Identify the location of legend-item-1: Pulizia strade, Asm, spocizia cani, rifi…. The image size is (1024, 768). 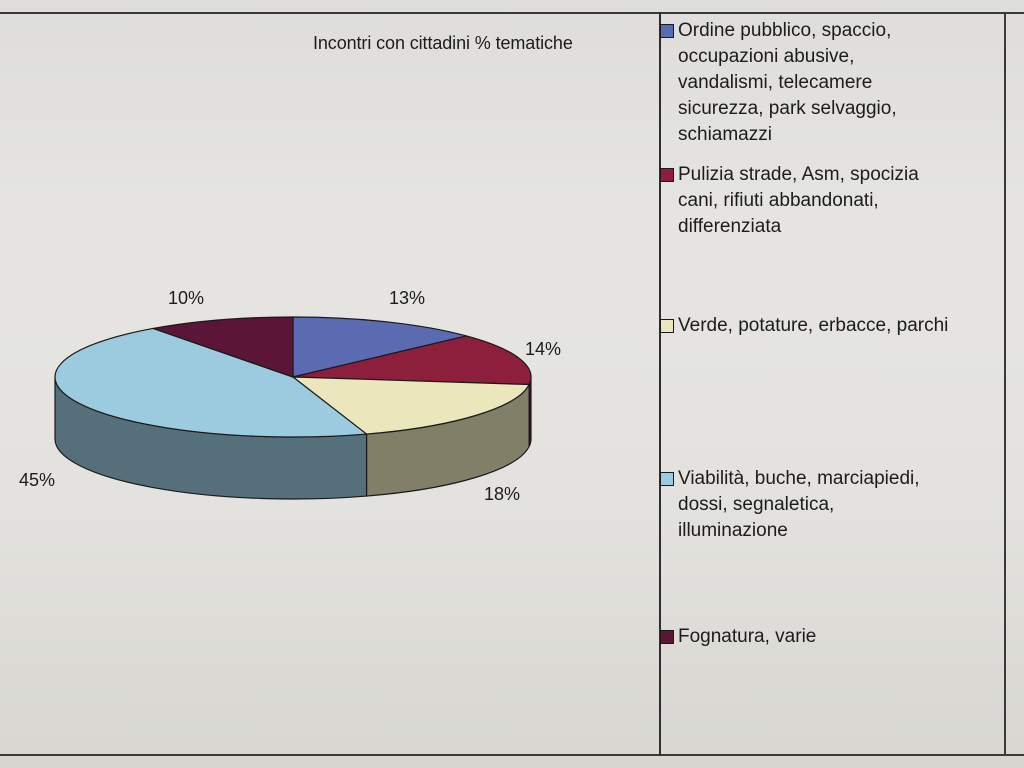
(835, 201).